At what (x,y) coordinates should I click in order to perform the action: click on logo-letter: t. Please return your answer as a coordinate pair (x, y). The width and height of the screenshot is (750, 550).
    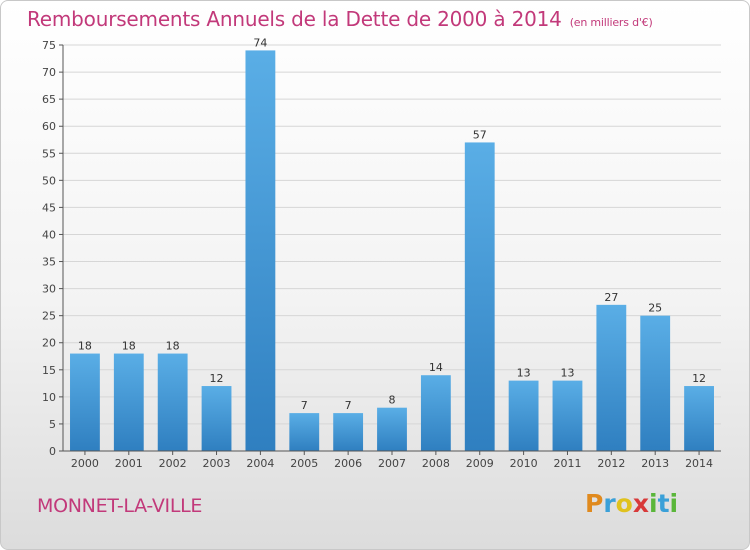
    Looking at the image, I should click on (663, 503).